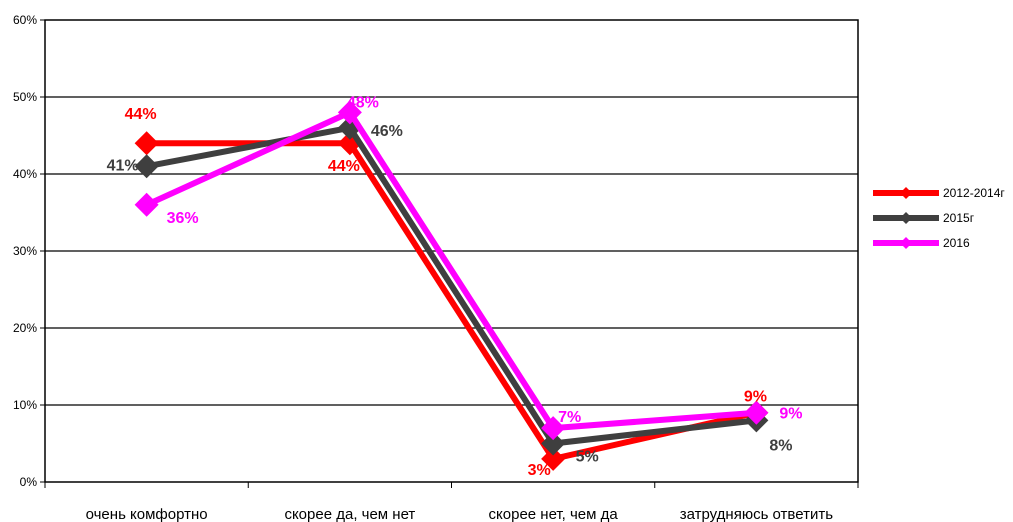 The height and width of the screenshot is (522, 1013). What do you see at coordinates (25, 97) in the screenshot?
I see `y-tick-label: 50%` at bounding box center [25, 97].